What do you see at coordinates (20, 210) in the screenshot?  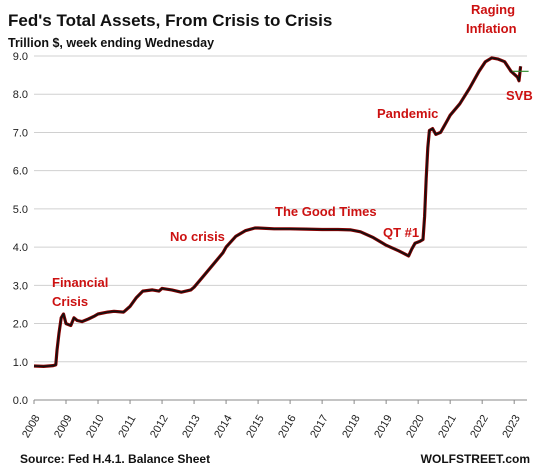 I see `y-tick-label: 5.0` at bounding box center [20, 210].